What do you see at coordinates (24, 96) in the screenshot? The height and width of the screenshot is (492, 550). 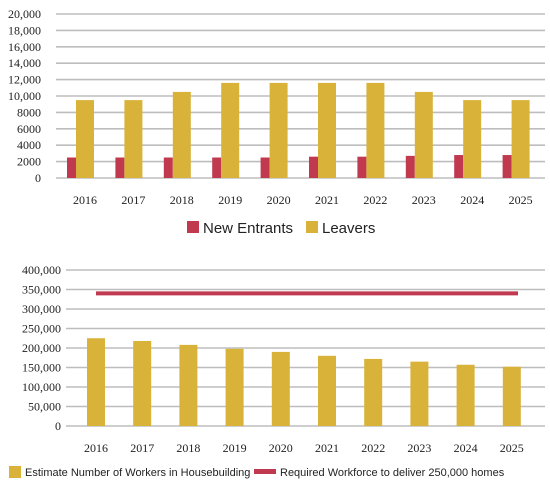 I see `chart1-y-tick-label: 10,000` at bounding box center [24, 96].